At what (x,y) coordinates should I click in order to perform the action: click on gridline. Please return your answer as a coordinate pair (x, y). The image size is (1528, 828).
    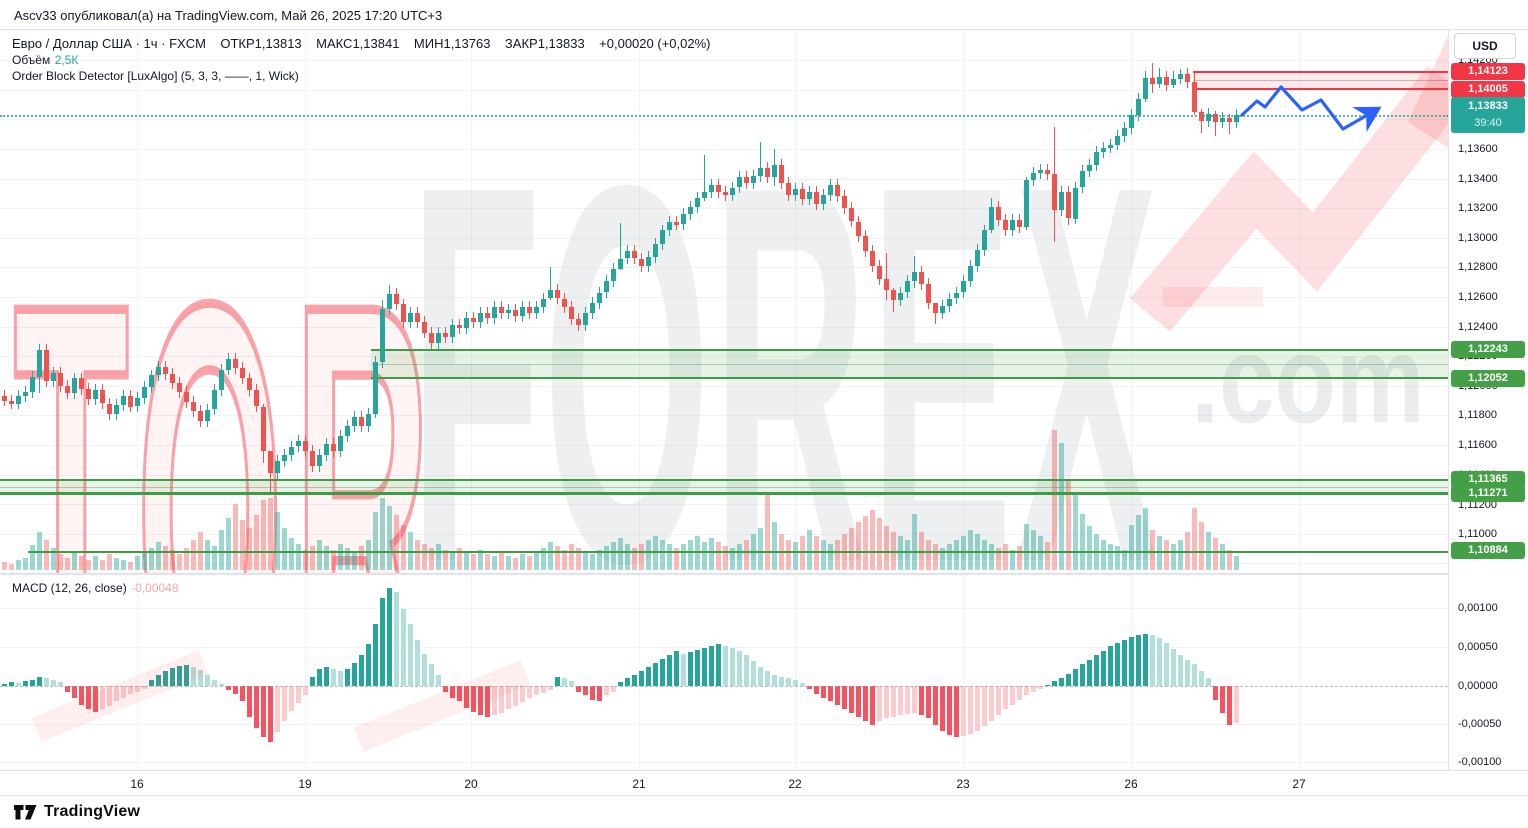
    Looking at the image, I should click on (1131, 301).